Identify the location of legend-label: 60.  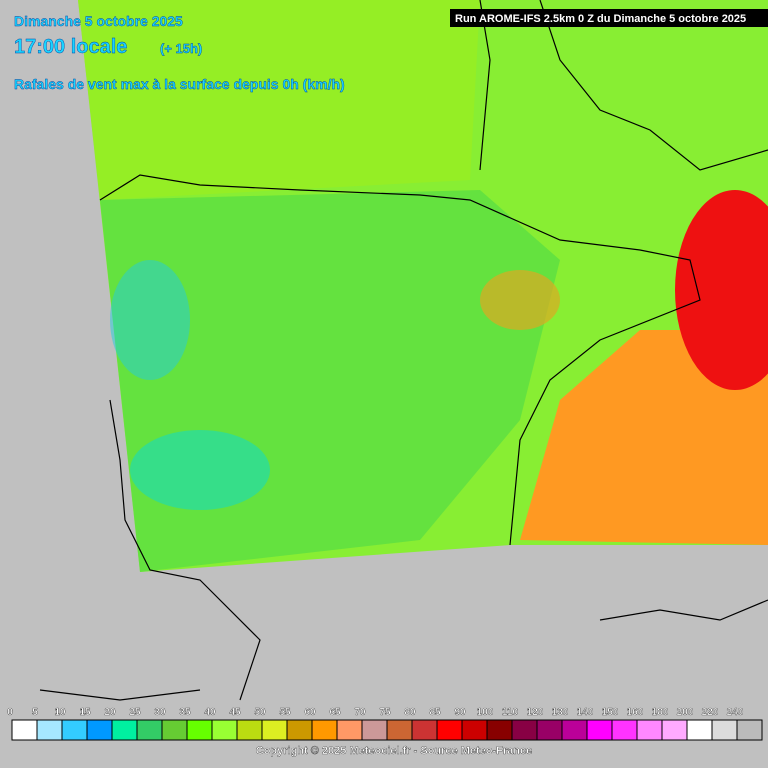
(310, 712).